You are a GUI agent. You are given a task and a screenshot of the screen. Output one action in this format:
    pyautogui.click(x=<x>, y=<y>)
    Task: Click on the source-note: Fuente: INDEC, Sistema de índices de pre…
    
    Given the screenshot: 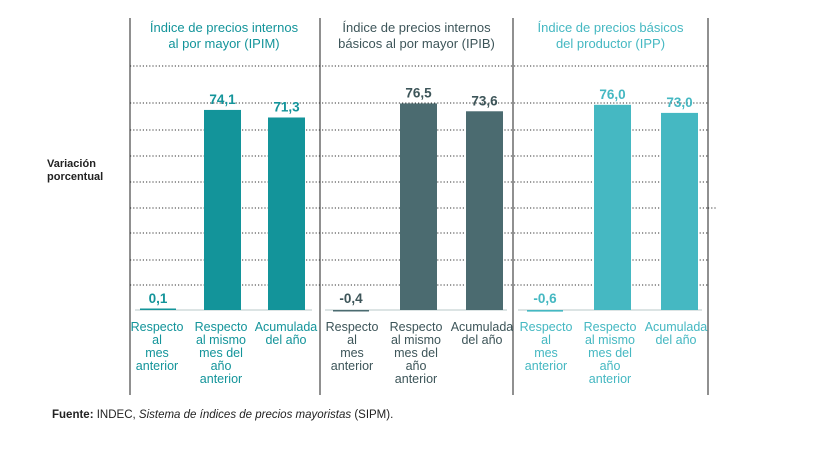 What is the action you would take?
    pyautogui.click(x=222, y=415)
    